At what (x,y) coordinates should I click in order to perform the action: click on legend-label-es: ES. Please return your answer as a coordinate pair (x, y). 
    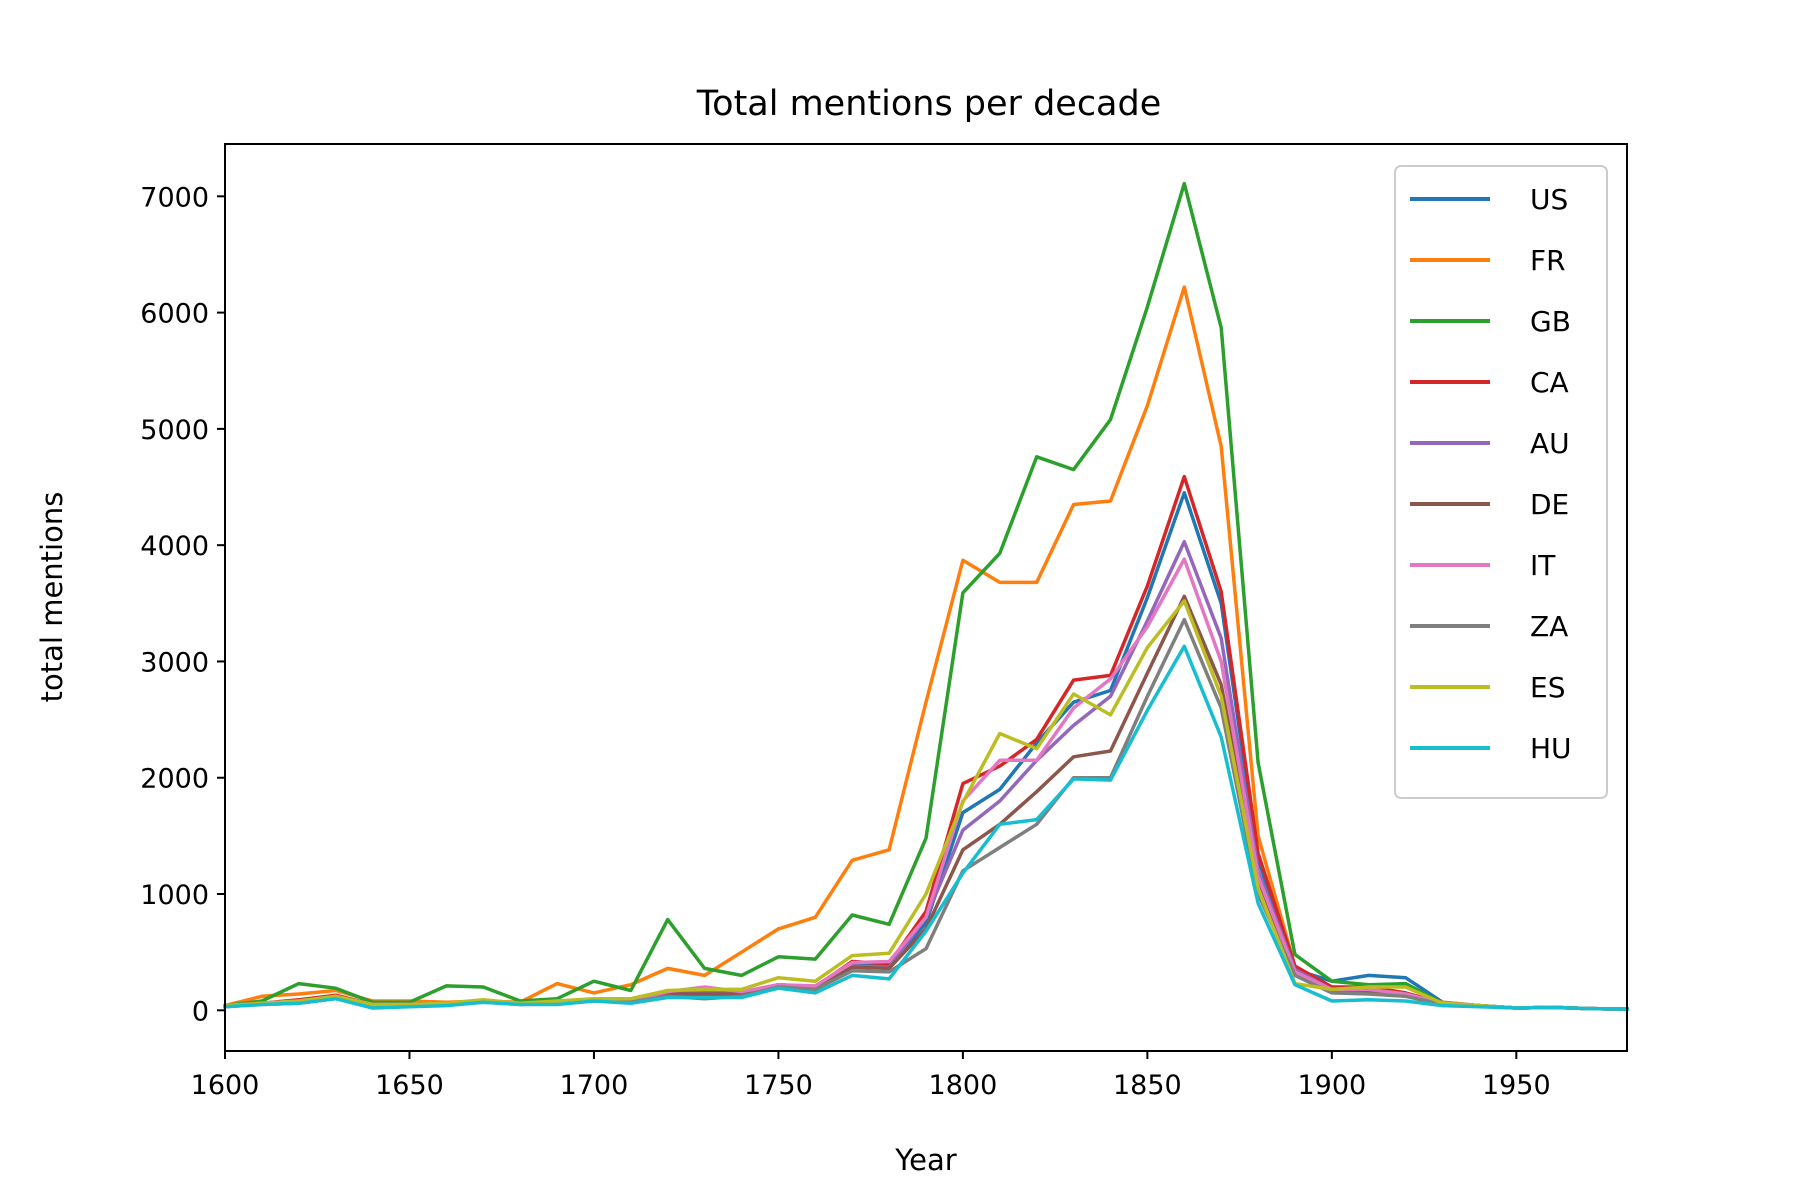
    Looking at the image, I should click on (1547, 687).